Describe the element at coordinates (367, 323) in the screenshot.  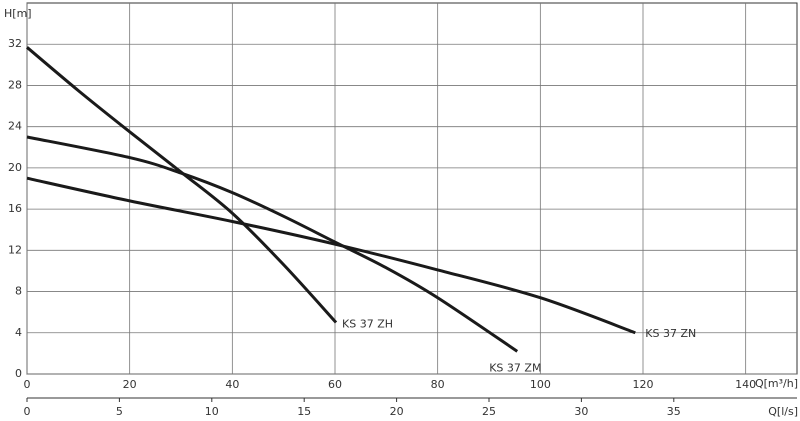
I see `curve-label: KS 37 ZH` at that location.